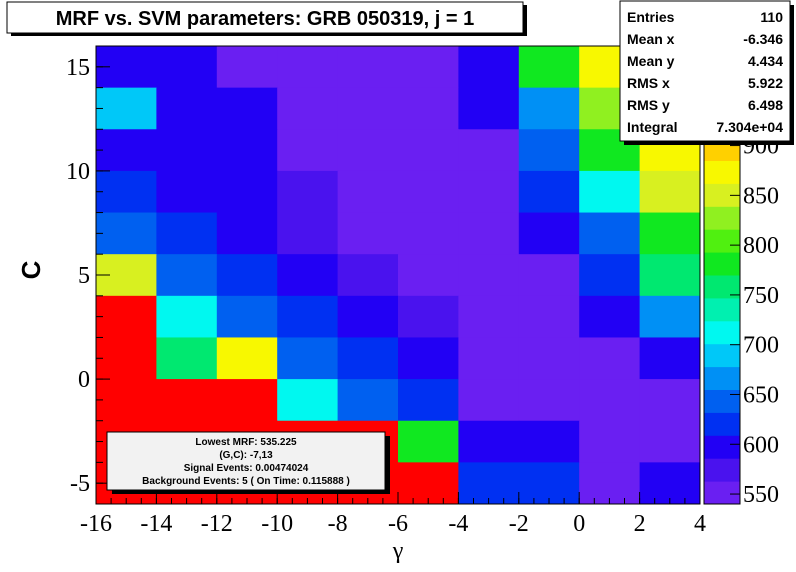 This screenshot has height=572, width=796. Describe the element at coordinates (579, 524) in the screenshot. I see `x-tick-label: 0` at that location.